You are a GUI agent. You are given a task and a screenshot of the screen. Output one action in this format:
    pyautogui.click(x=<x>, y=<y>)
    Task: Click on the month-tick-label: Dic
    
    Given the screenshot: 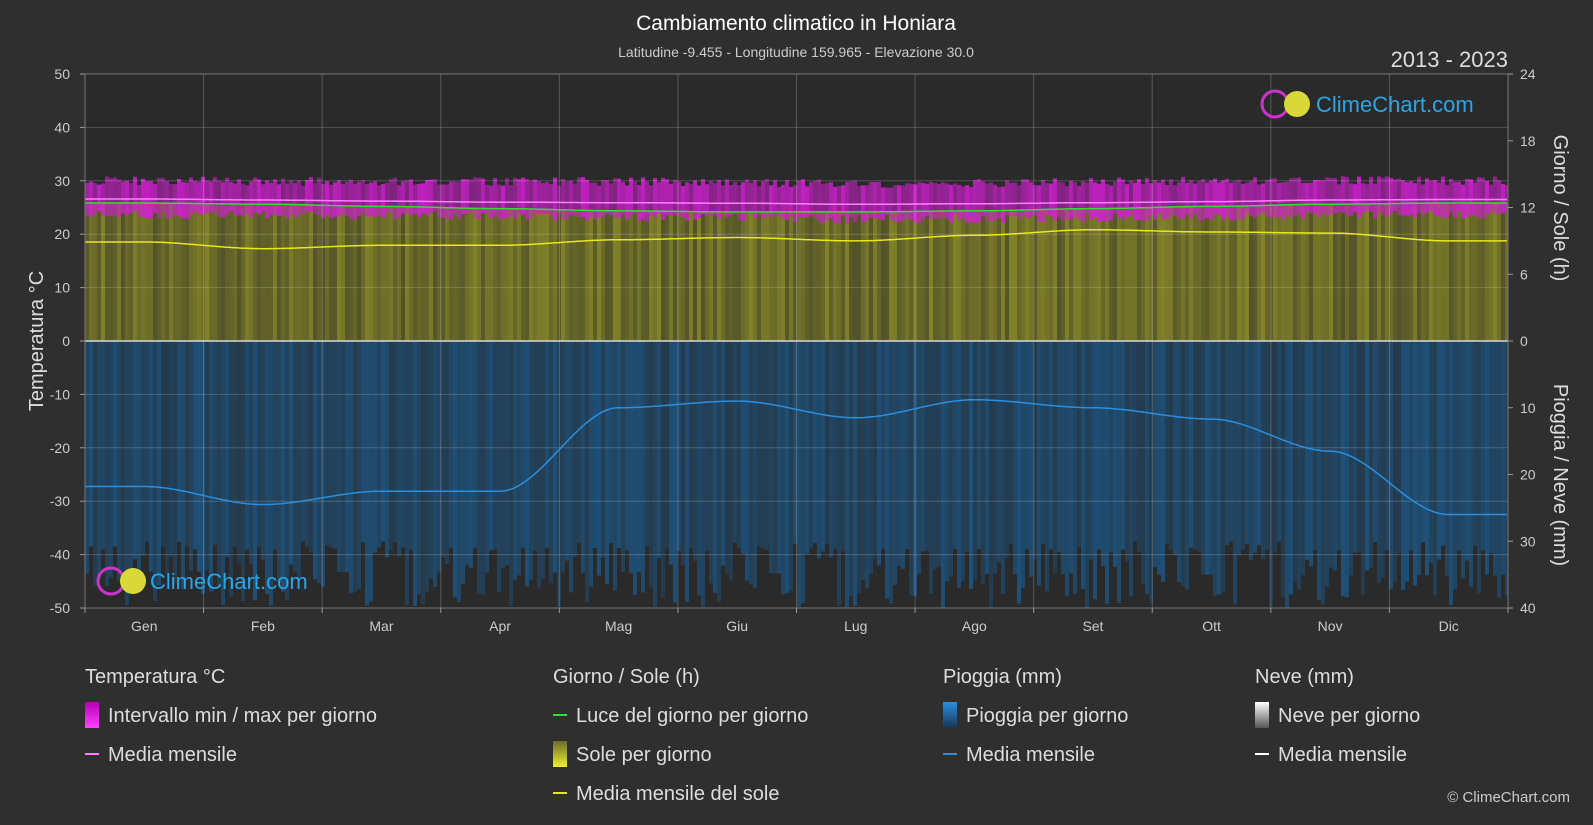 What is the action you would take?
    pyautogui.click(x=1449, y=626)
    